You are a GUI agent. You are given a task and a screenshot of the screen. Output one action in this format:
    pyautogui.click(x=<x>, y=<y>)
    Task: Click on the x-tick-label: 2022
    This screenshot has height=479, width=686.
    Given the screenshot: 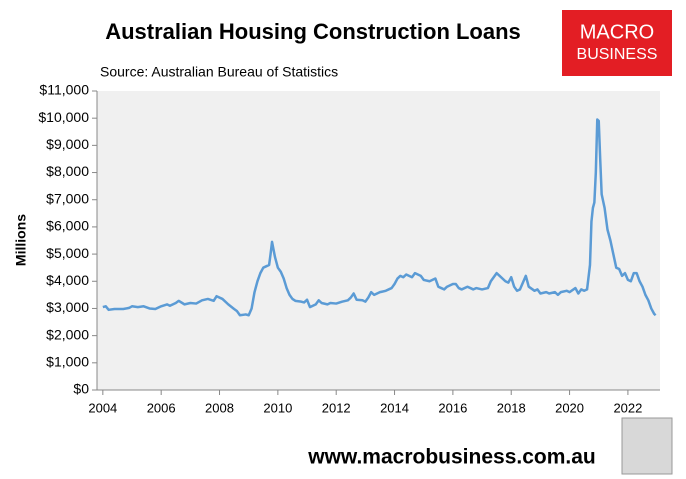 What is the action you would take?
    pyautogui.click(x=627, y=407)
    